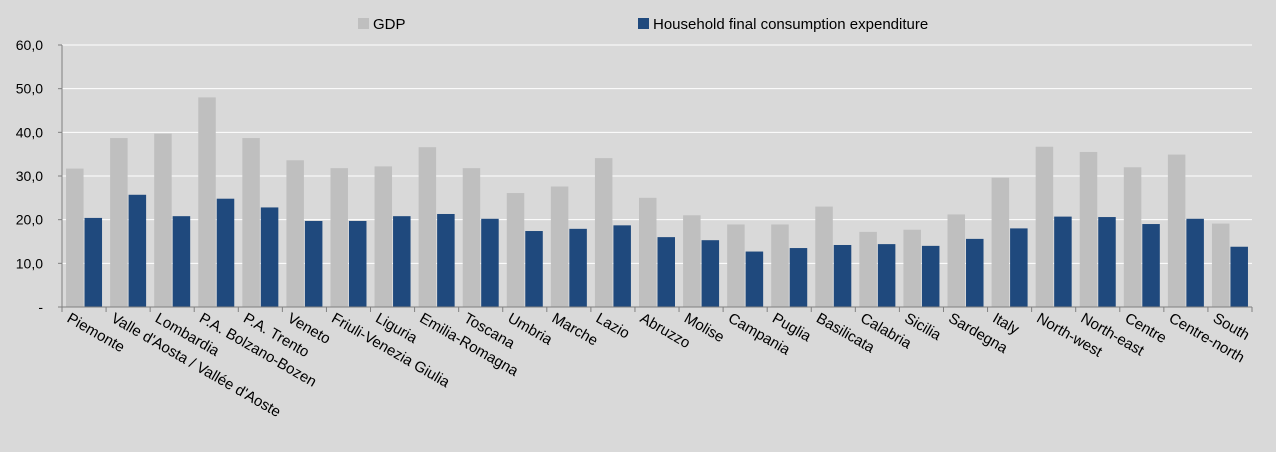 The width and height of the screenshot is (1276, 452). What do you see at coordinates (29, 176) in the screenshot?
I see `y-tick-label: 30,0` at bounding box center [29, 176].